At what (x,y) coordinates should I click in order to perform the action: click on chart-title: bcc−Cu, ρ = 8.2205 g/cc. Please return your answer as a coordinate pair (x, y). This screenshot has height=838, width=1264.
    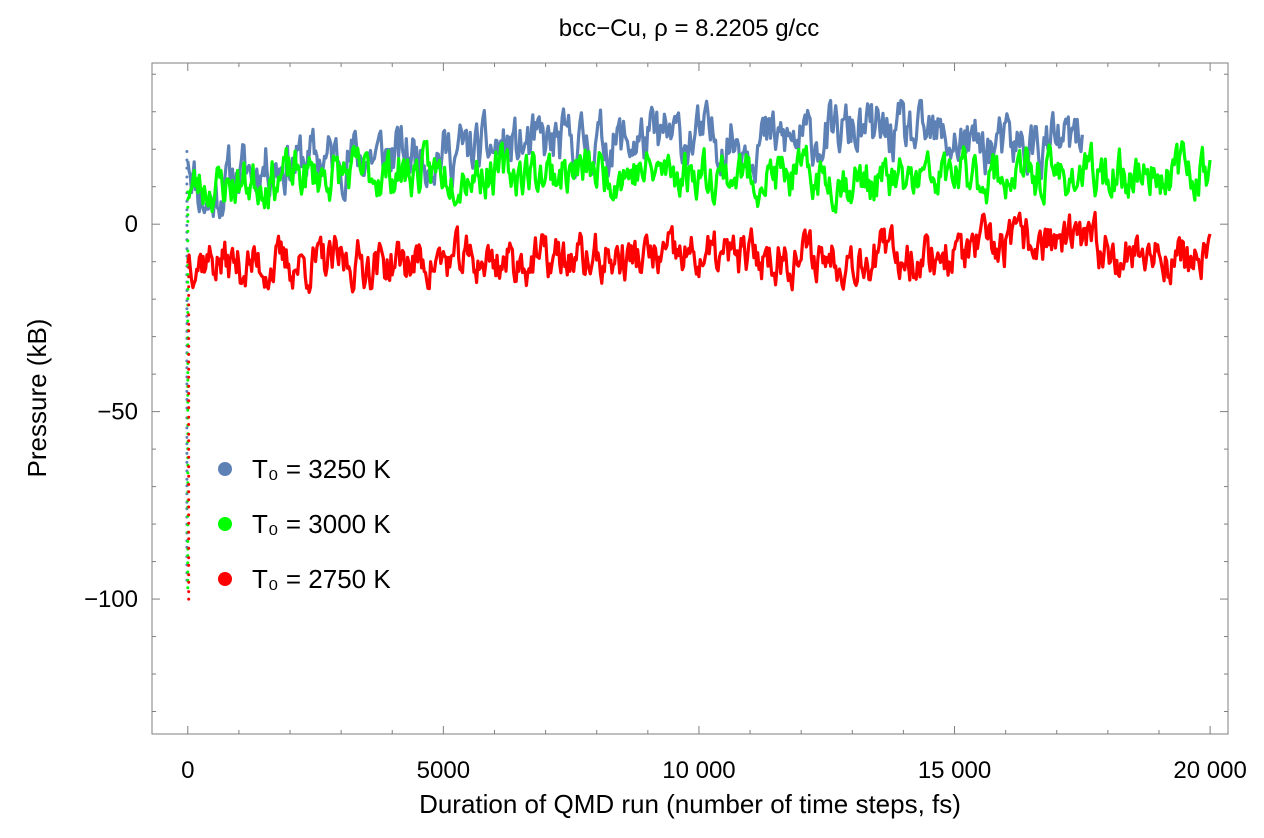
    Looking at the image, I should click on (689, 28).